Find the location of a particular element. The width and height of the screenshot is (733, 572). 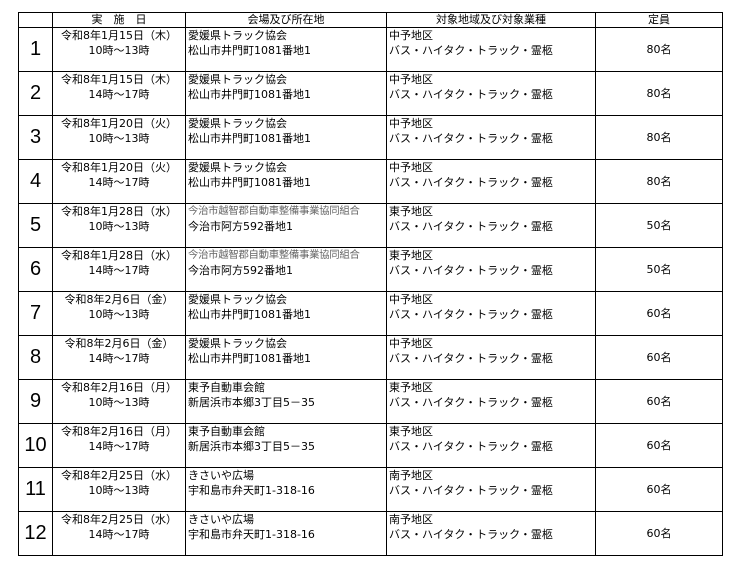

date-cell: 令和8年2月6日（金） 14時～17時 is located at coordinates (119, 357).